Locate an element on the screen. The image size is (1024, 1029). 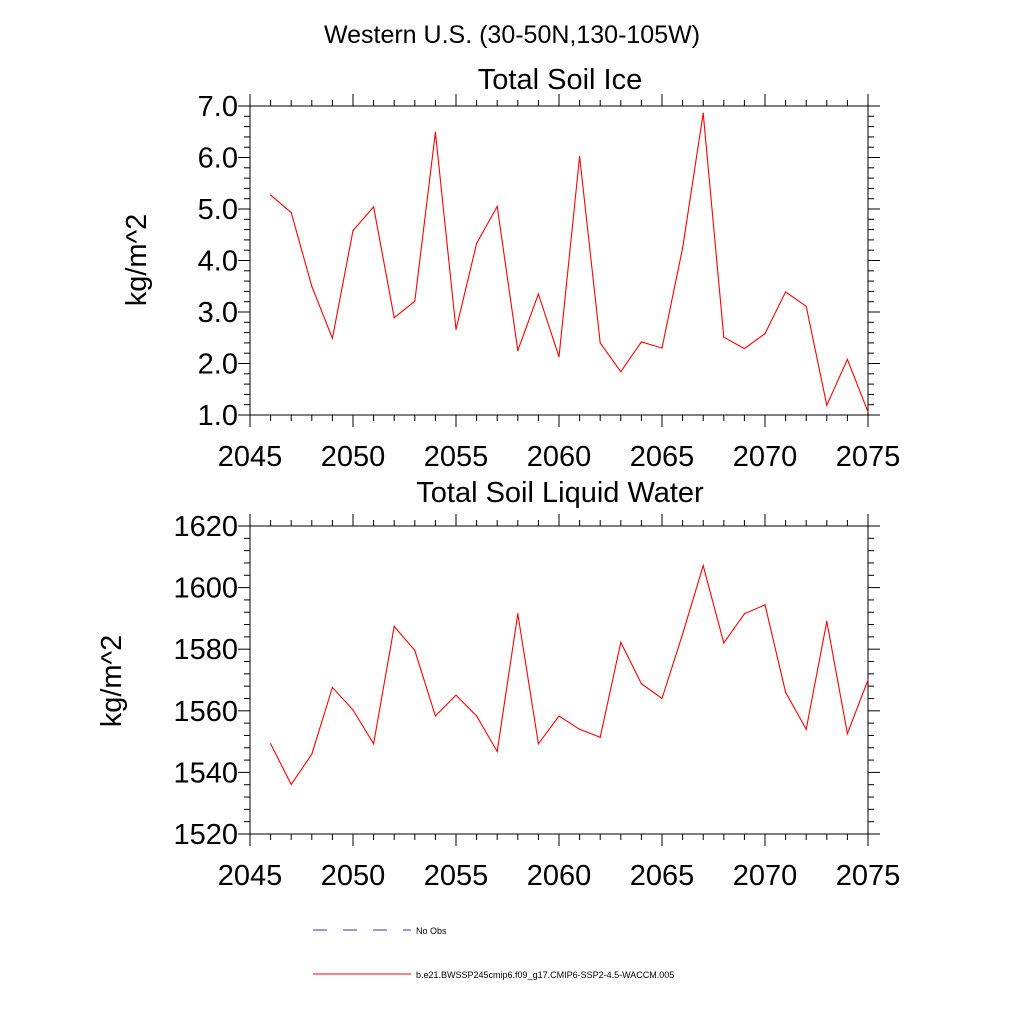
y-tick-label: 6.0 is located at coordinates (218, 159).